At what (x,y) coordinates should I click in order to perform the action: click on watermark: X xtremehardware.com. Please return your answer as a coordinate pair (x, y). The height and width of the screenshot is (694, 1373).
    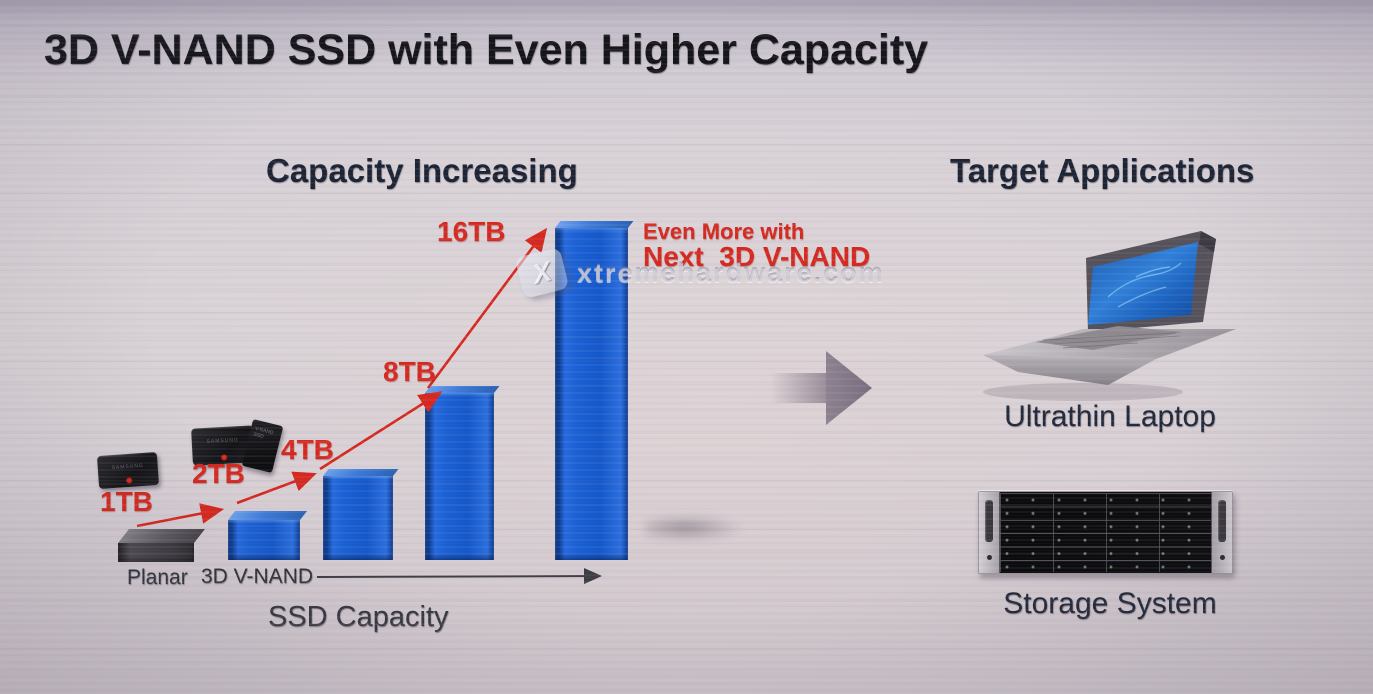
    Looking at the image, I should click on (699, 273).